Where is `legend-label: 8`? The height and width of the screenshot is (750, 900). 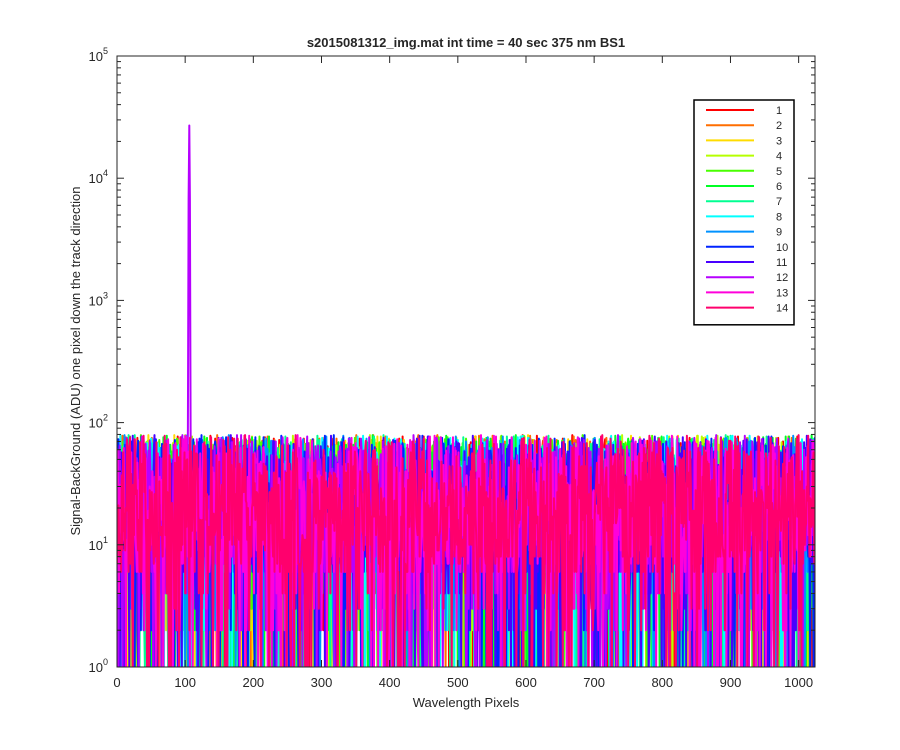
legend-label: 8 is located at coordinates (779, 217).